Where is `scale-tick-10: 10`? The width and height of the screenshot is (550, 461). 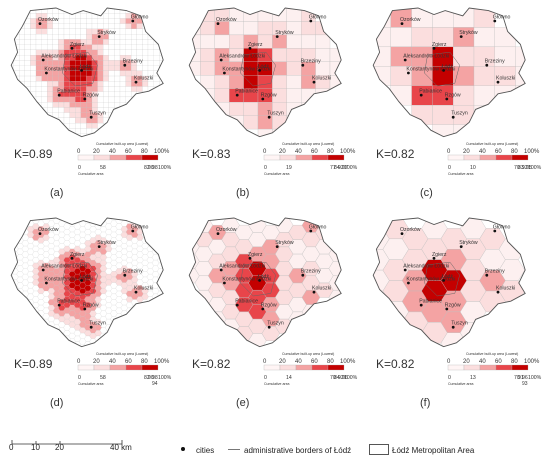
scale-tick-10: 10 is located at coordinates (35, 447).